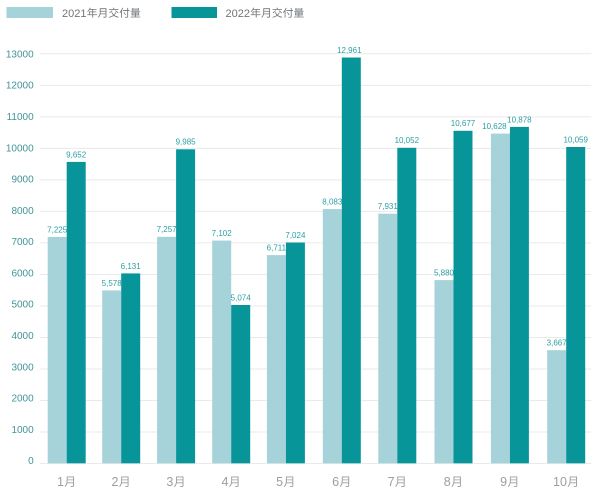  Describe the element at coordinates (277, 248) in the screenshot. I see `svg-text: 6,711` at that location.